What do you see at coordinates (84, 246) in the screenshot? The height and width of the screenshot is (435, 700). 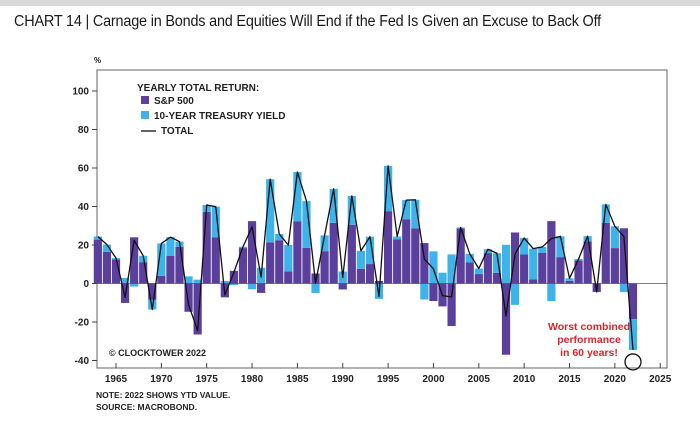 I see `y-tick-label: 20` at bounding box center [84, 246].